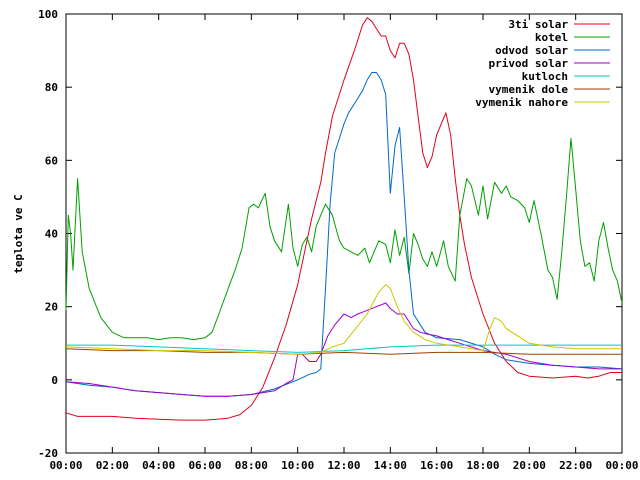 This screenshot has width=640, height=480. Describe the element at coordinates (436, 465) in the screenshot. I see `x-tick-label: 16:00` at that location.